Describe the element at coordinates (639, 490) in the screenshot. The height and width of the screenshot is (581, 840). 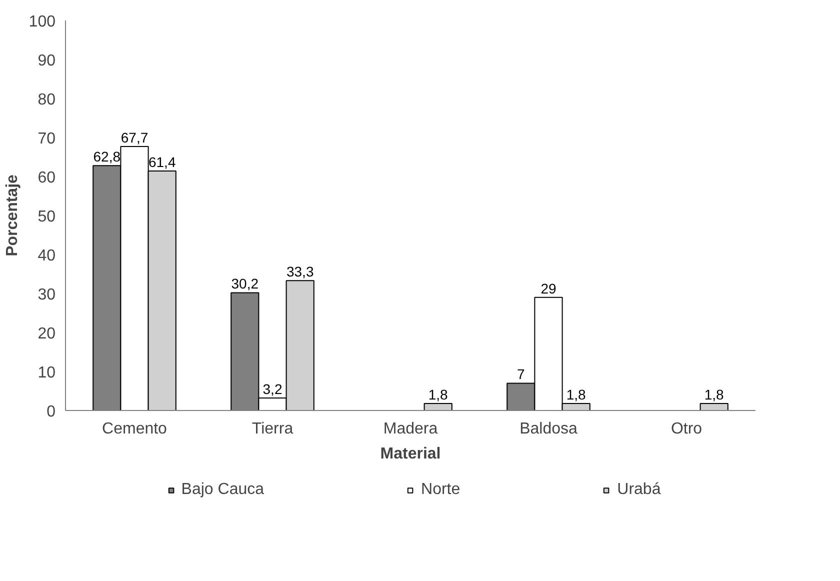
I see `legend-label: Urabá` at that location.